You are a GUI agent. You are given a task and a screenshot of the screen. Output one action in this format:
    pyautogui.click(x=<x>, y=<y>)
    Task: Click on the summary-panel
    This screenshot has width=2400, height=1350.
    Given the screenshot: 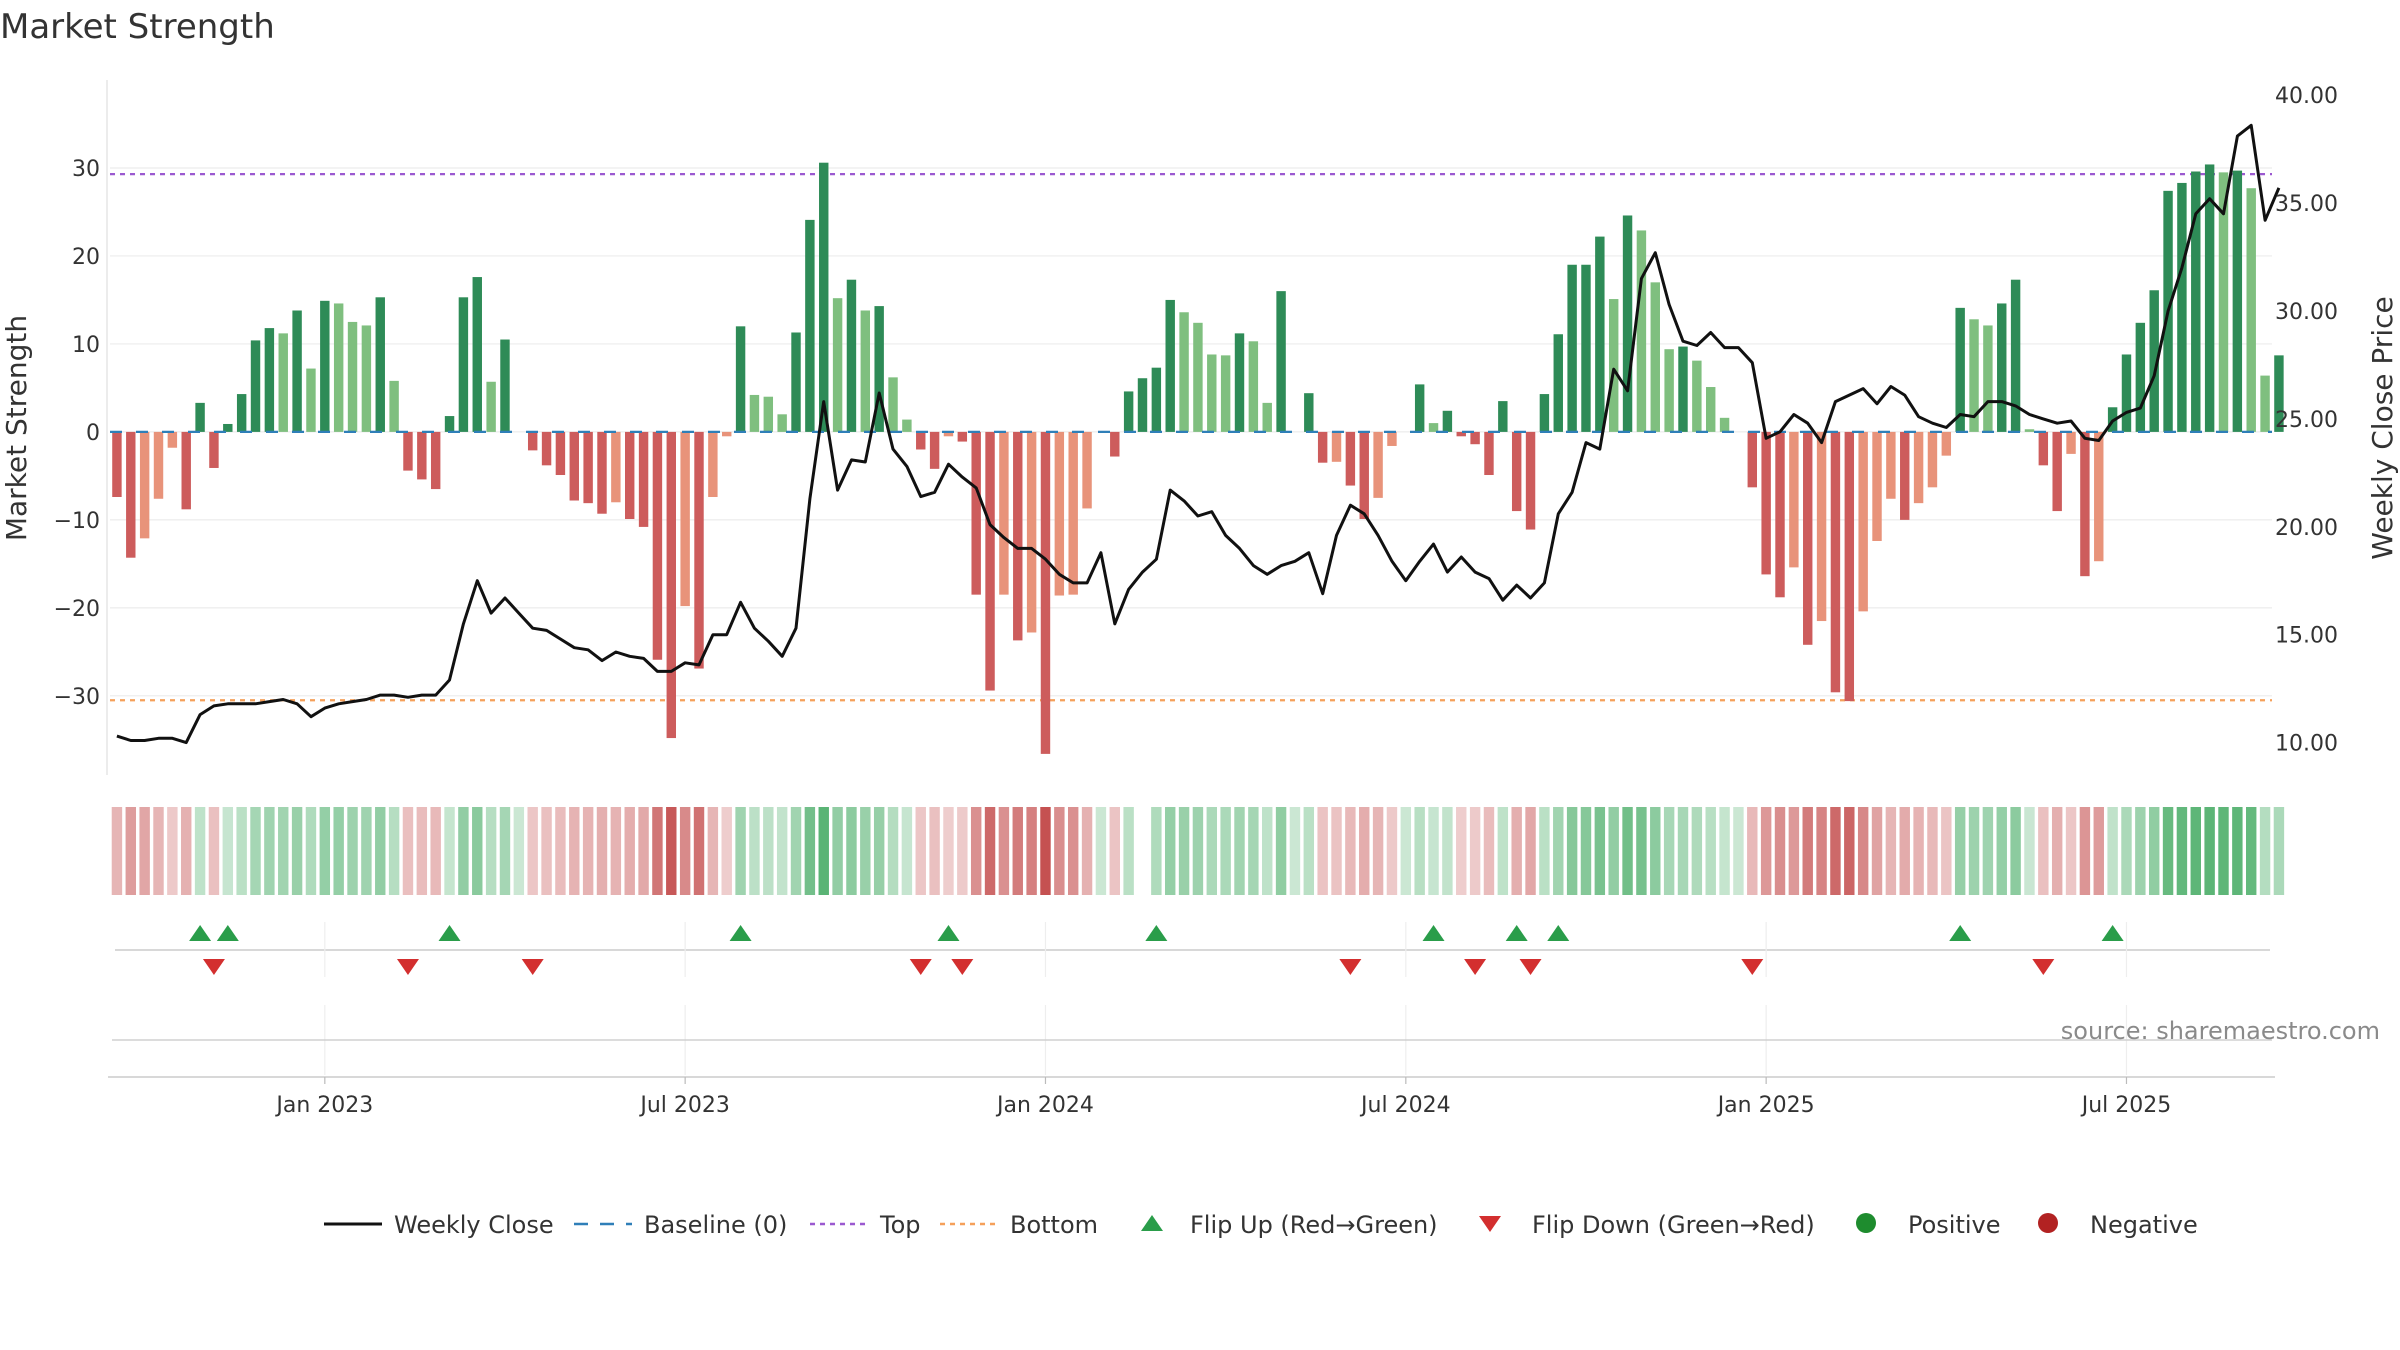 What is the action you would take?
    pyautogui.click(x=1191, y=1041)
    